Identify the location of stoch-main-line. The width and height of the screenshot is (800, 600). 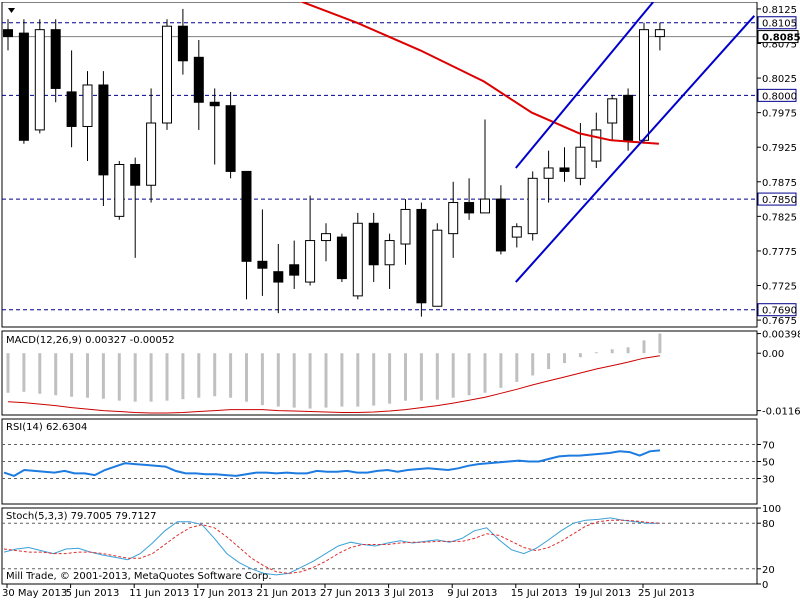
(331, 546).